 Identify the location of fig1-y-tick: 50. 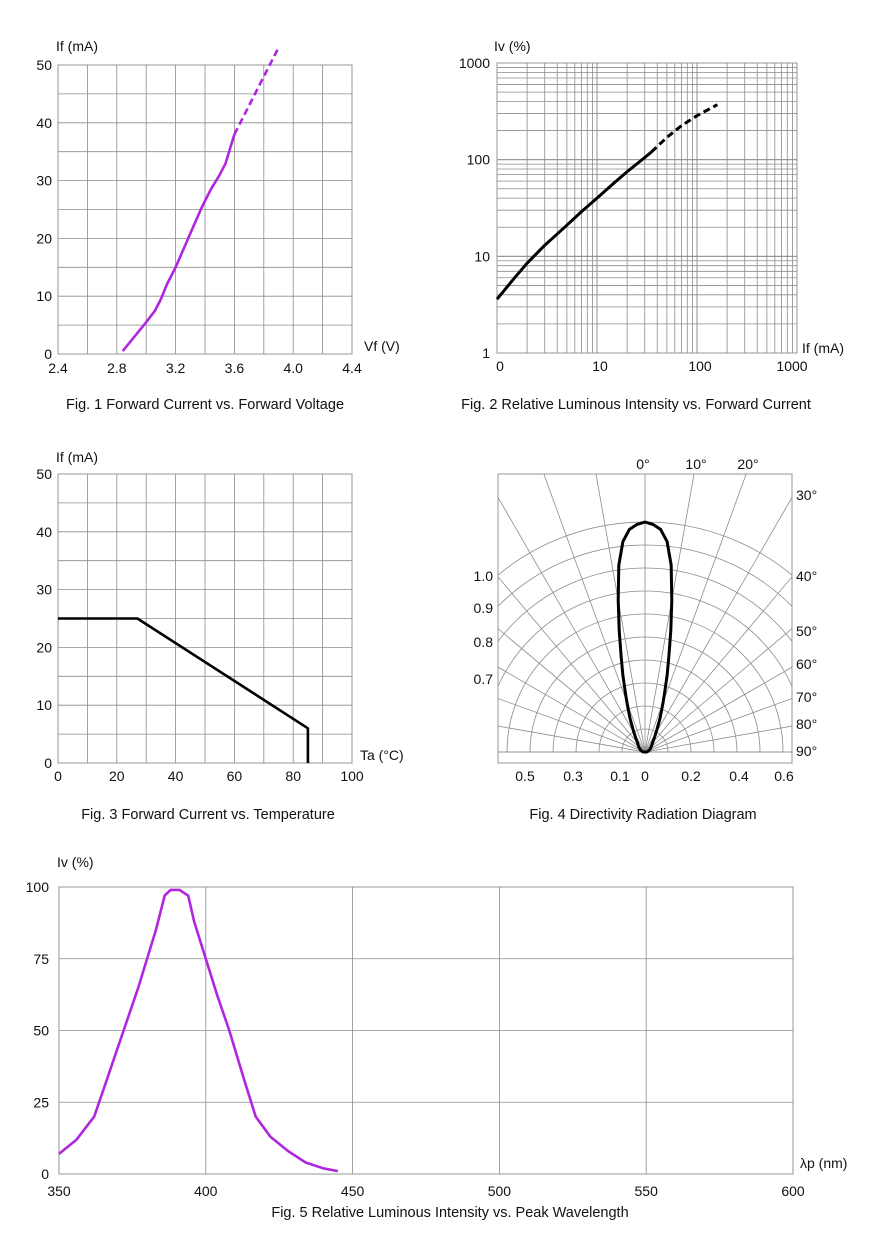
(44, 65).